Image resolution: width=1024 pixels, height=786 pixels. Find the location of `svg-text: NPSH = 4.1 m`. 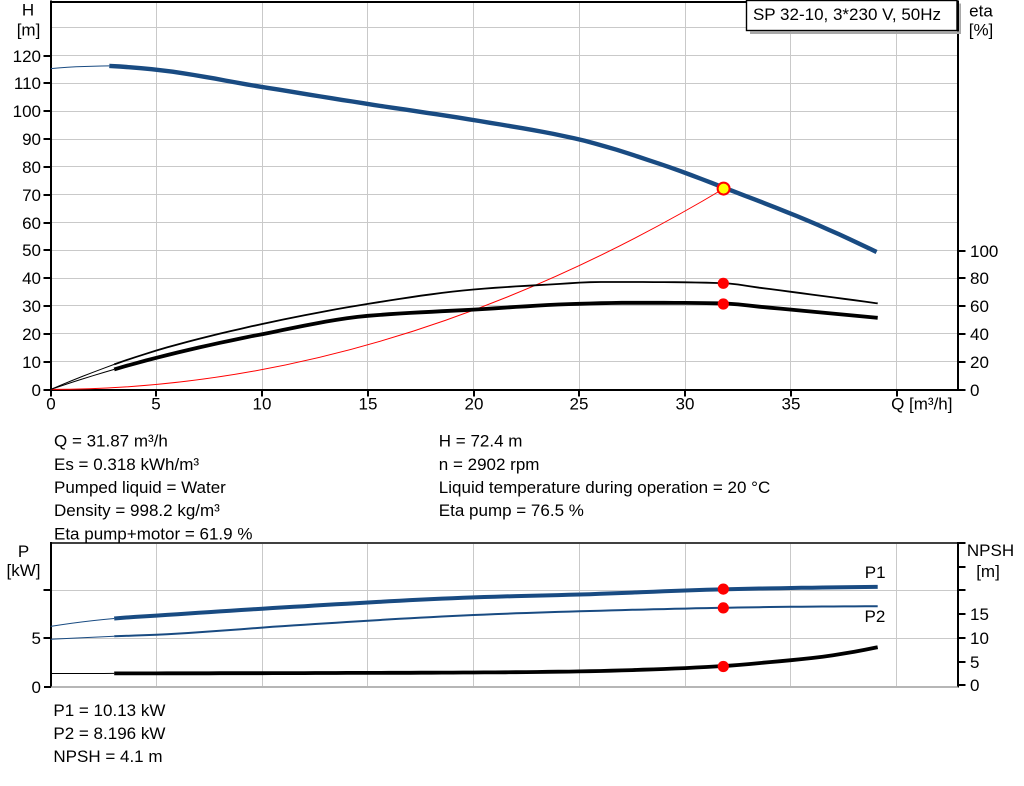

svg-text: NPSH = 4.1 m is located at coordinates (107, 756).